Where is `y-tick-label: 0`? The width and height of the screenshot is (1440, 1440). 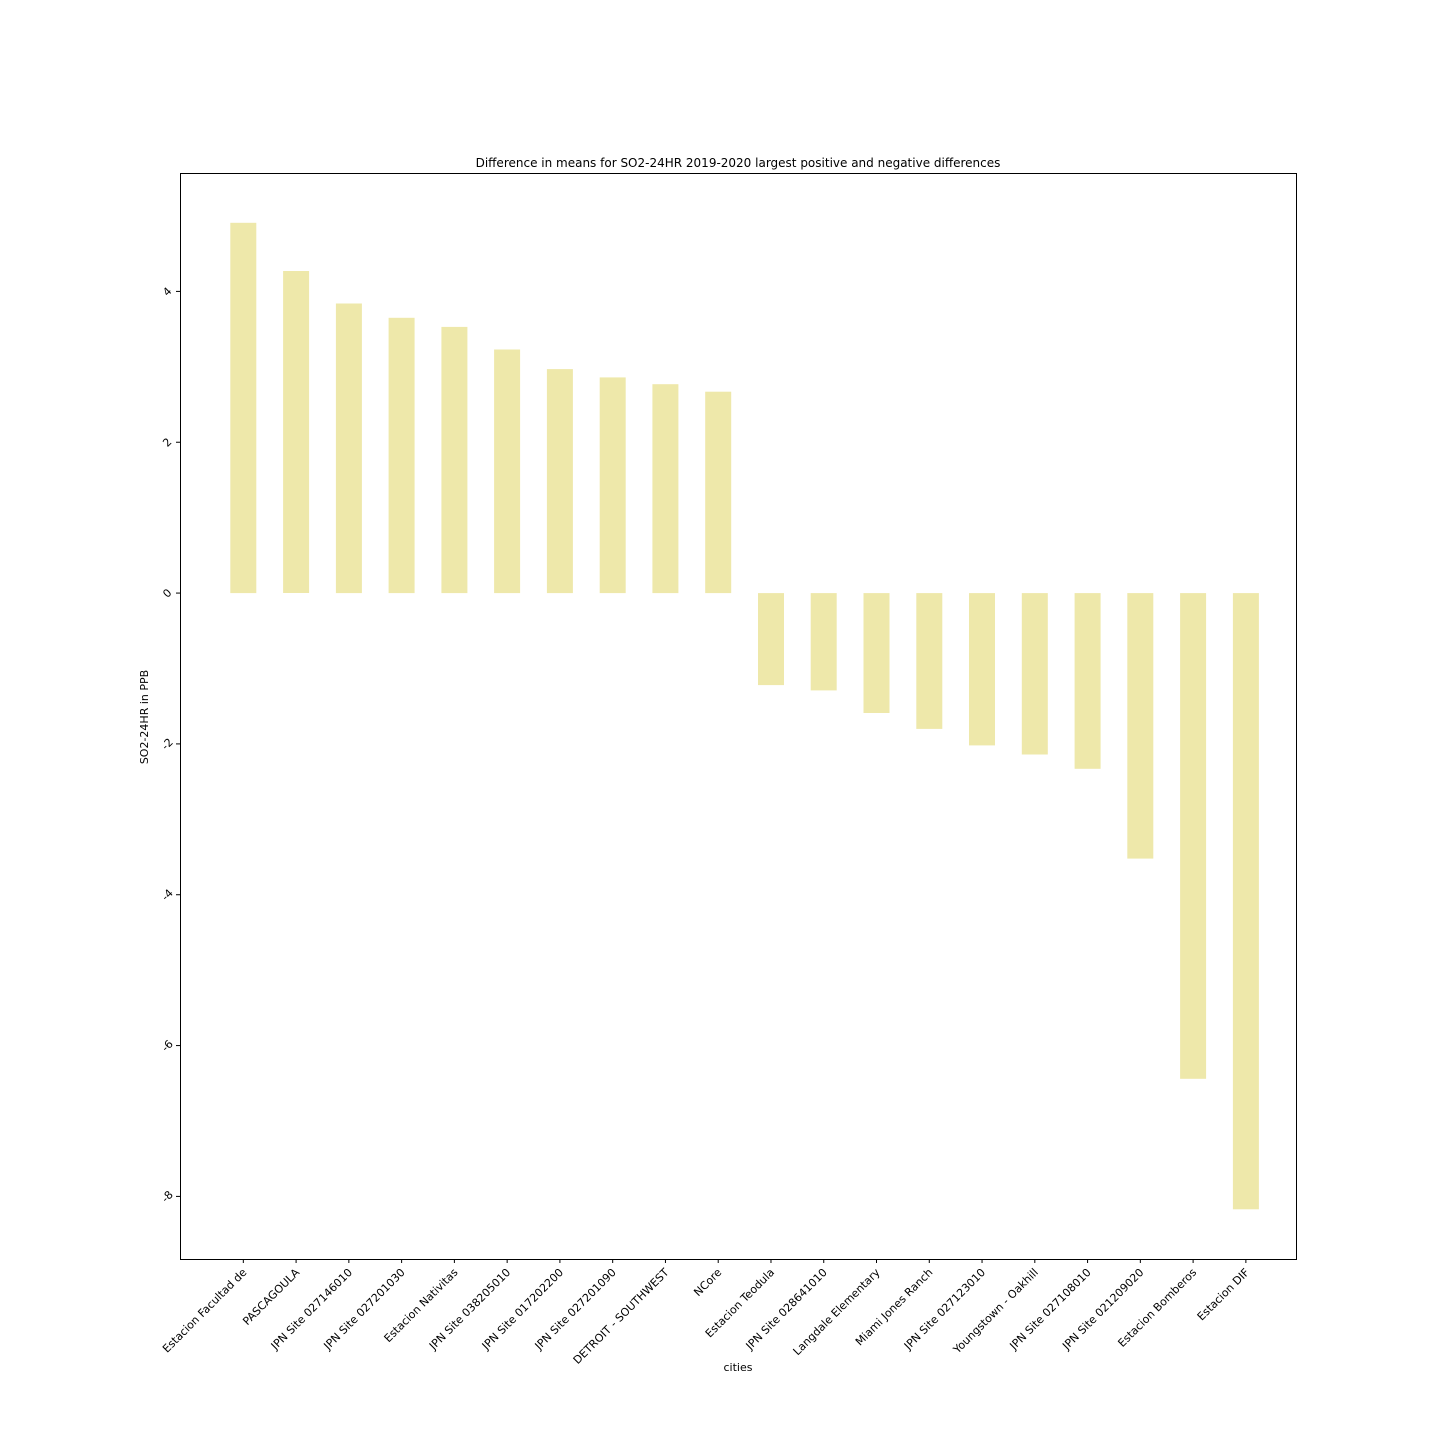 y-tick-label: 0 is located at coordinates (167, 593).